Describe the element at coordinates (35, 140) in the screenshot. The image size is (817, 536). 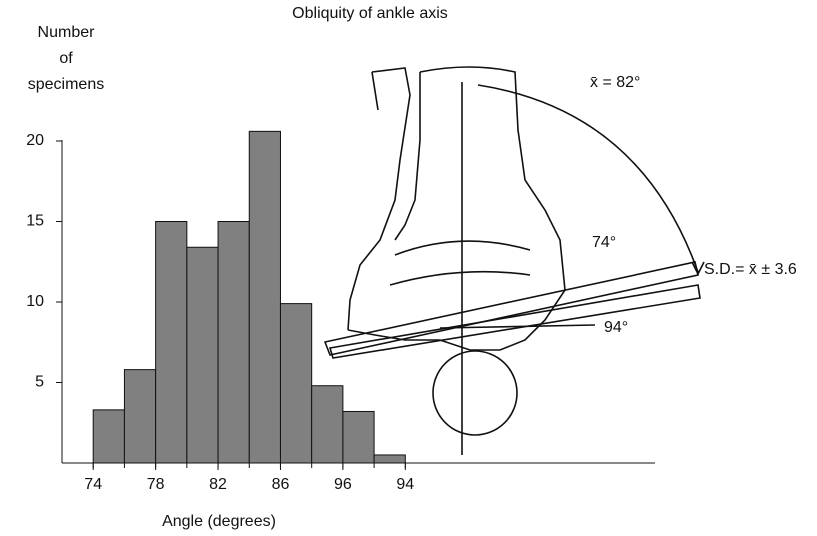
I see `y-tick-label: 20` at that location.